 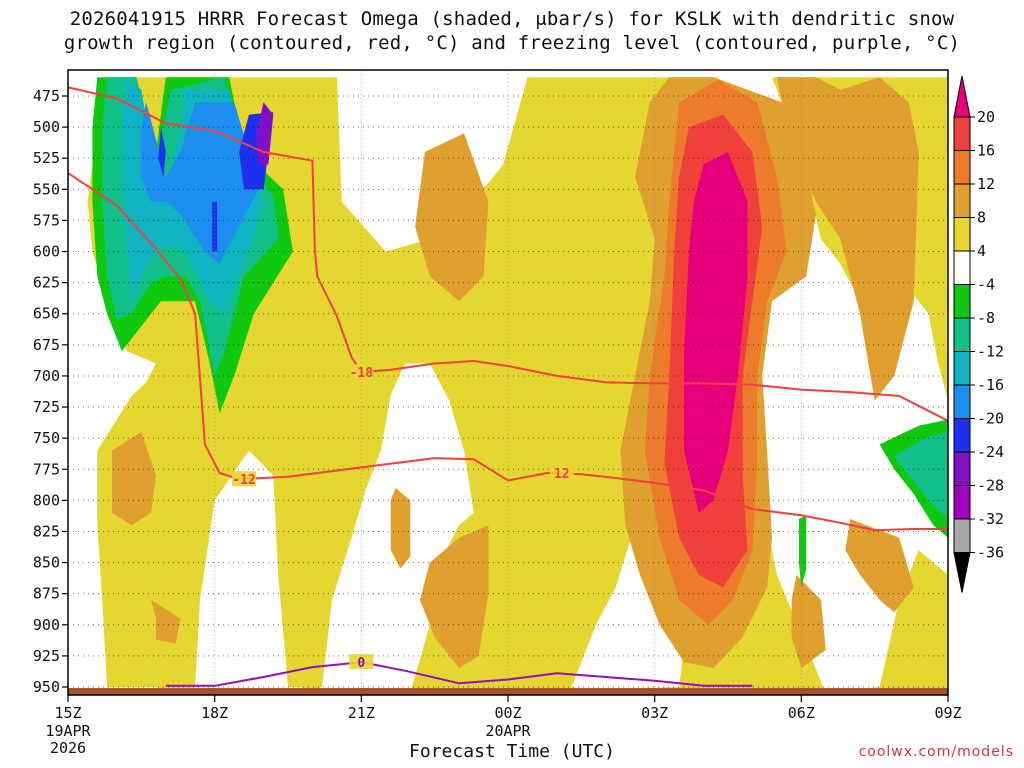 What do you see at coordinates (716, 332) in the screenshot?
I see `omega-region-magenta` at bounding box center [716, 332].